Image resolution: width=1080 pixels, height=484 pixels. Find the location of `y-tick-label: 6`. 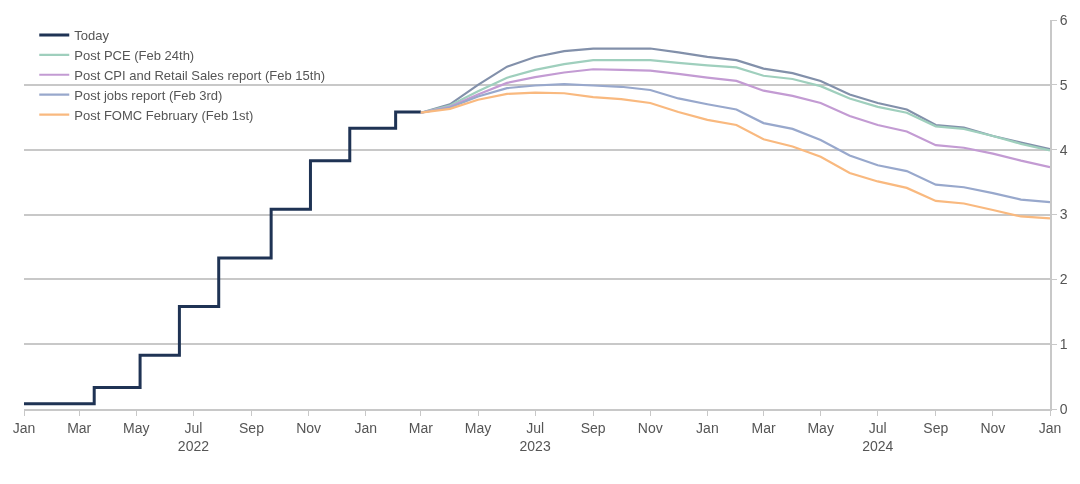

y-tick-label: 6 is located at coordinates (1063, 19).